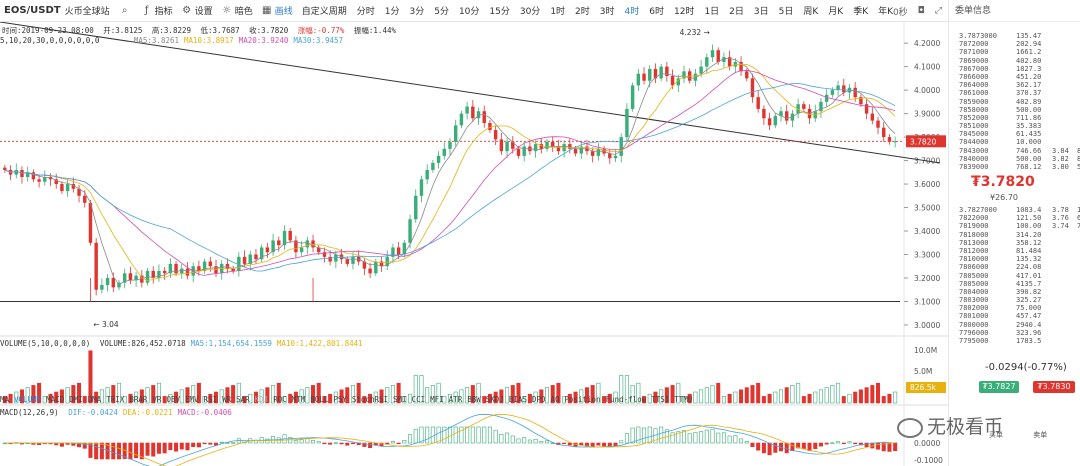 This screenshot has width=1080, height=466. What do you see at coordinates (538, 399) in the screenshot?
I see `indicator-tab-dpo: DPO` at bounding box center [538, 399].